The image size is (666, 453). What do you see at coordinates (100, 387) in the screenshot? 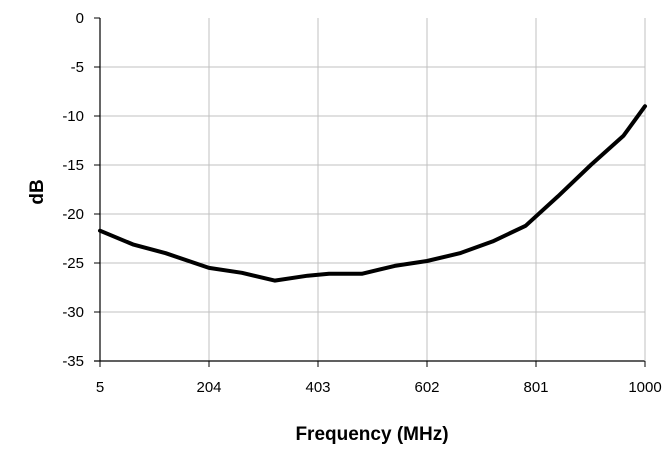
I see `x-tick-label: 5` at bounding box center [100, 387].